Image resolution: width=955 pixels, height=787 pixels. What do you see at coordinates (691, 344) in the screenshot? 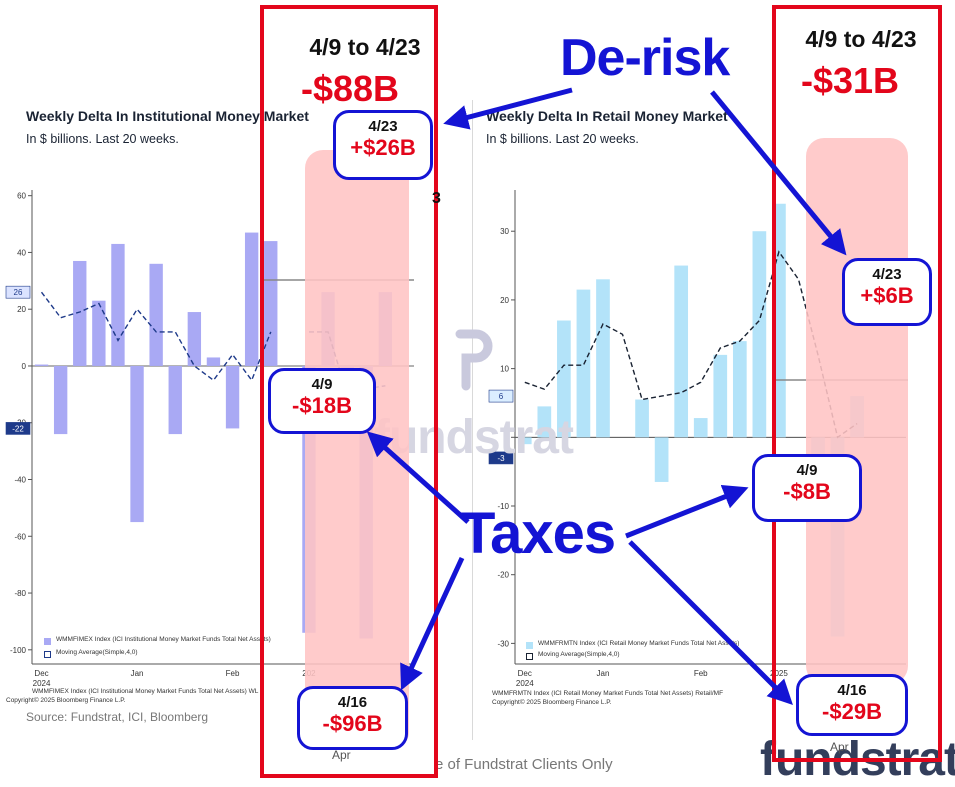
I see `right-moving-average-line` at bounding box center [691, 344].